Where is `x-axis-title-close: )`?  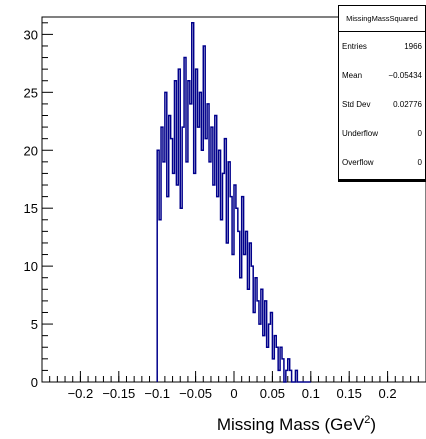
x-axis-title-close: ) is located at coordinates (373, 424).